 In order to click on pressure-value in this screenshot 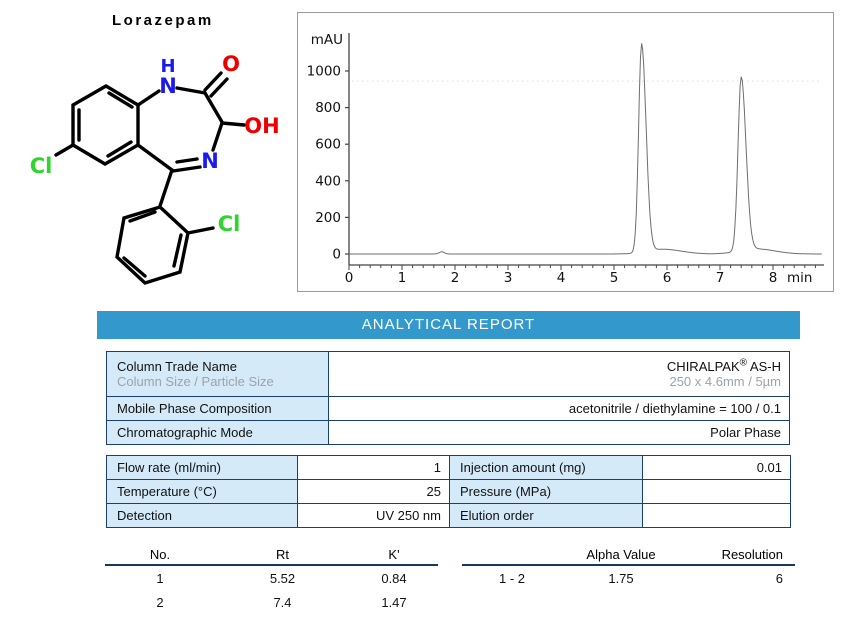, I will do `click(716, 491)`.